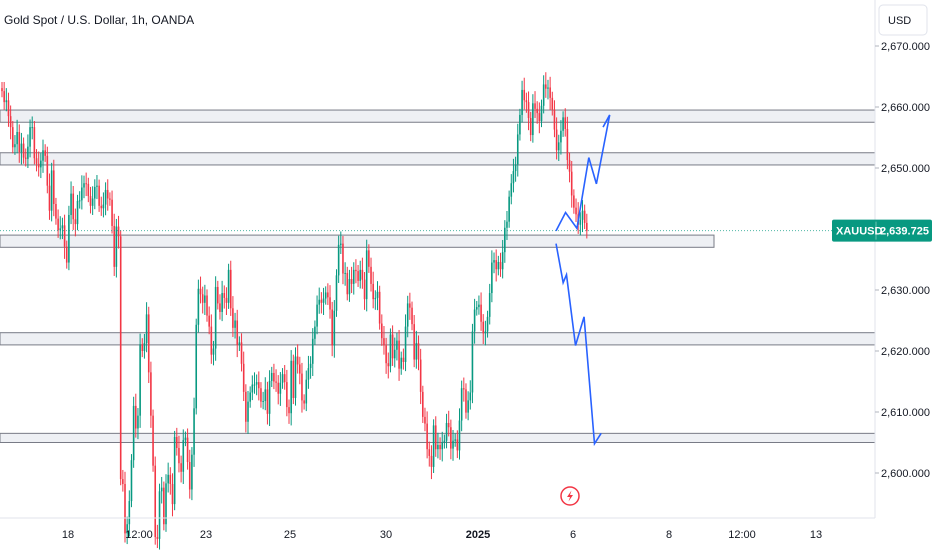 The width and height of the screenshot is (932, 550). I want to click on last-price-badge: XAUUSD 2,639.725, so click(882, 230).